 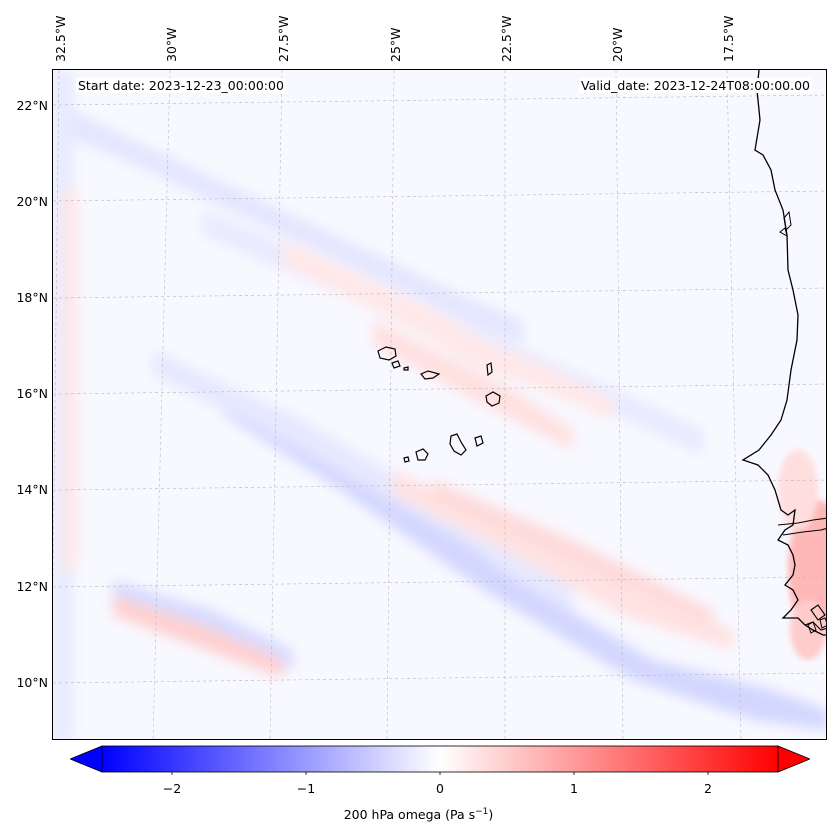 I want to click on coastline-islets, so click(x=802, y=422).